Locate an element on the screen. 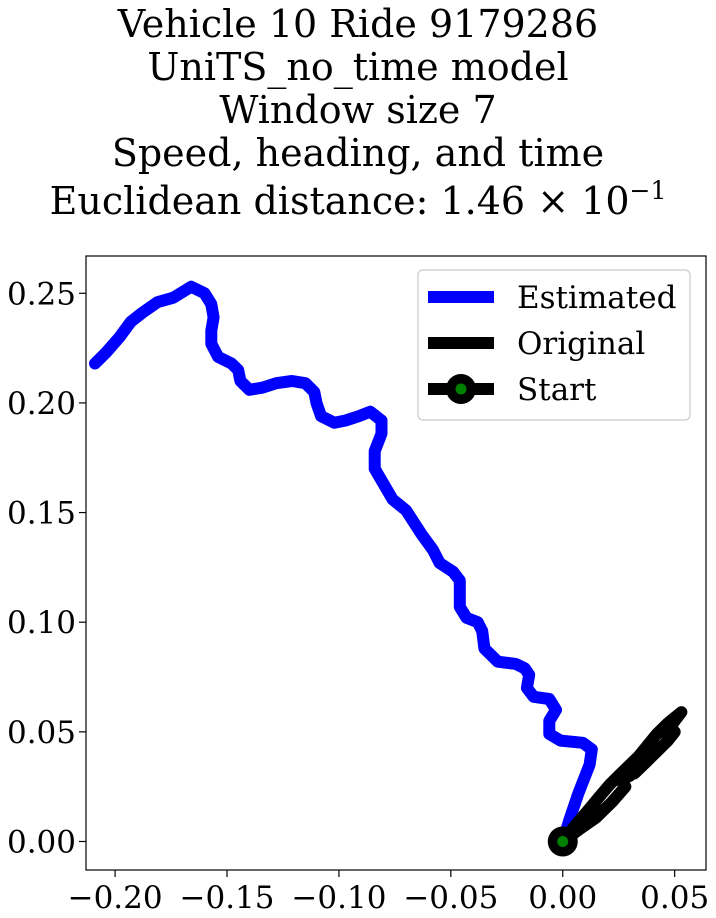  title-line-4: Speed, heading, and time is located at coordinates (358, 153).